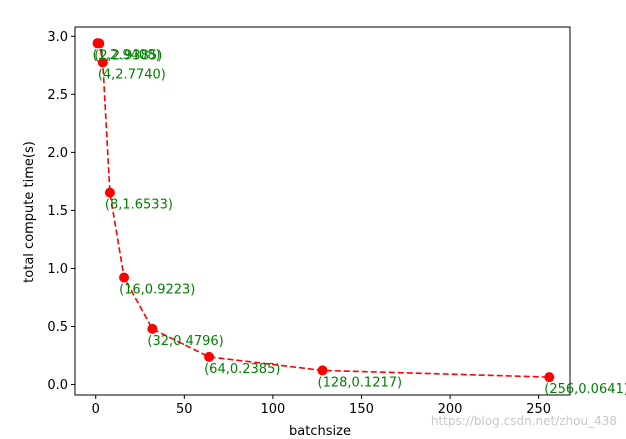 The width and height of the screenshot is (626, 439). What do you see at coordinates (57, 95) in the screenshot?
I see `y-tick-label: 2.5` at bounding box center [57, 95].